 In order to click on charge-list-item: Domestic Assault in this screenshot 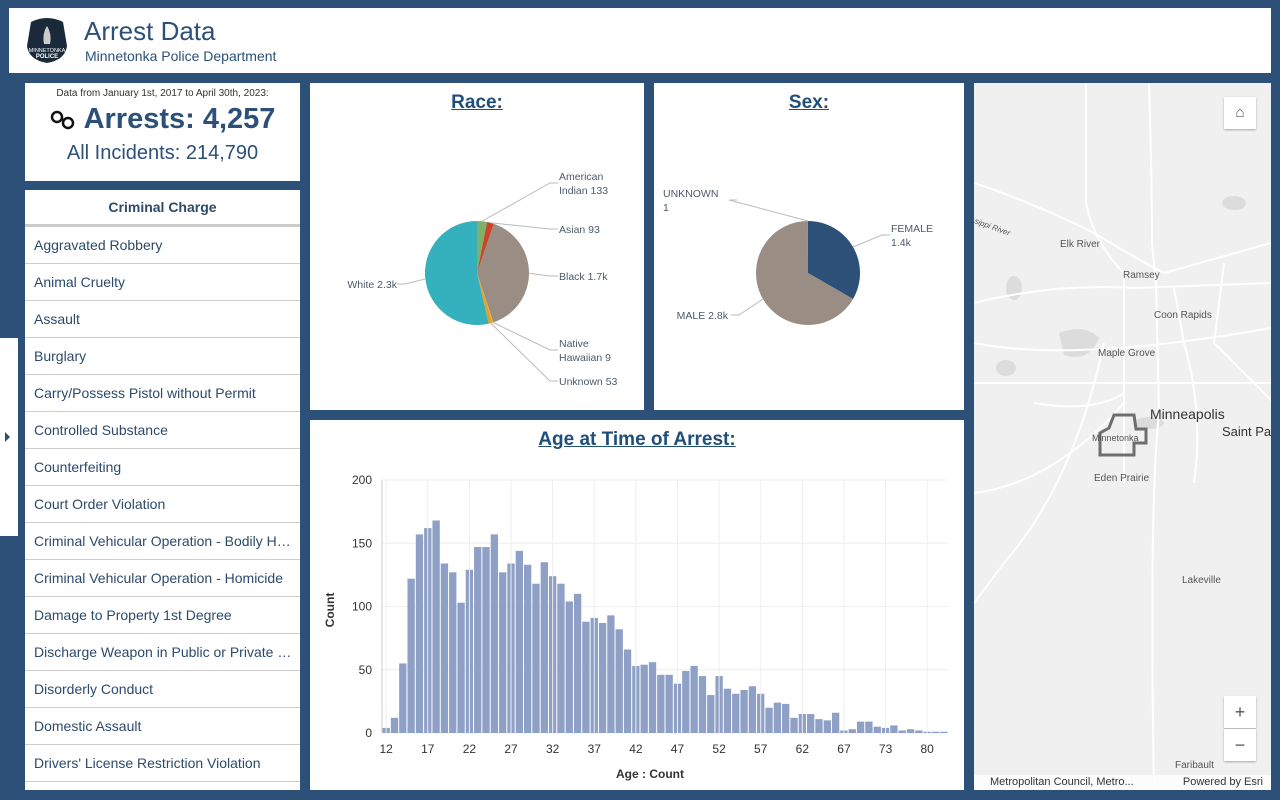, I will do `click(162, 726)`.